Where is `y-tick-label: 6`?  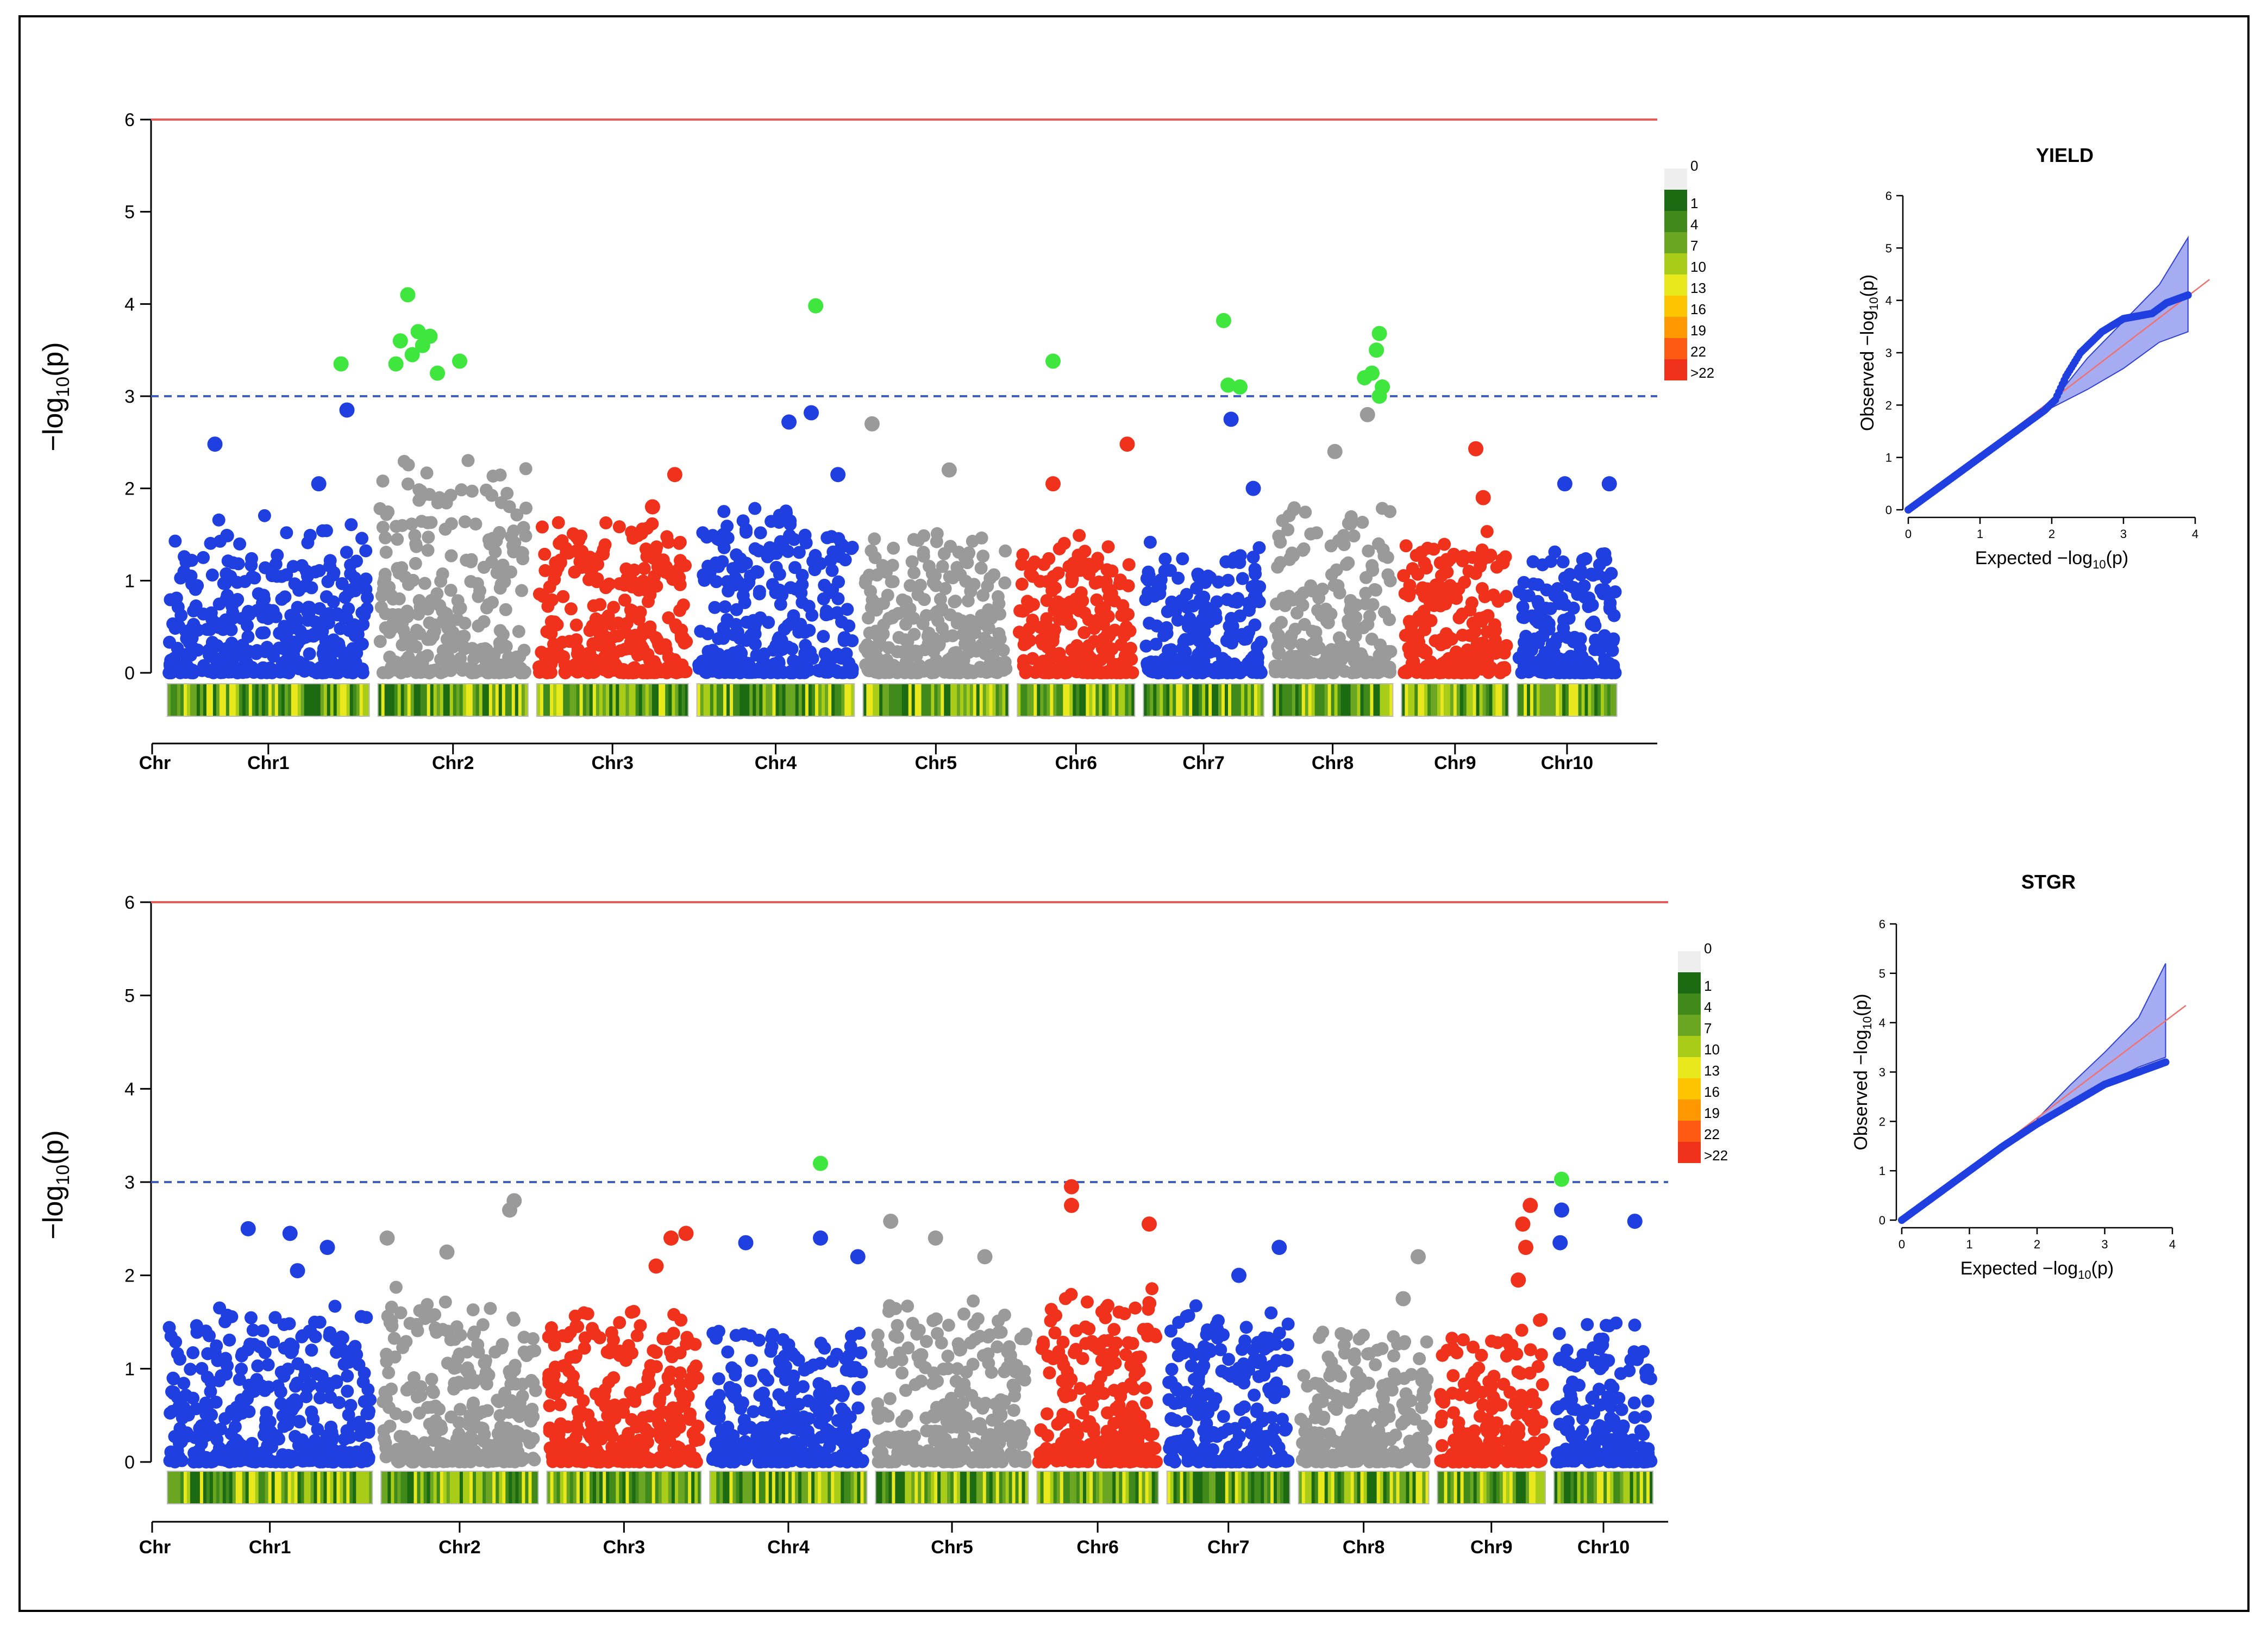 y-tick-label: 6 is located at coordinates (129, 902).